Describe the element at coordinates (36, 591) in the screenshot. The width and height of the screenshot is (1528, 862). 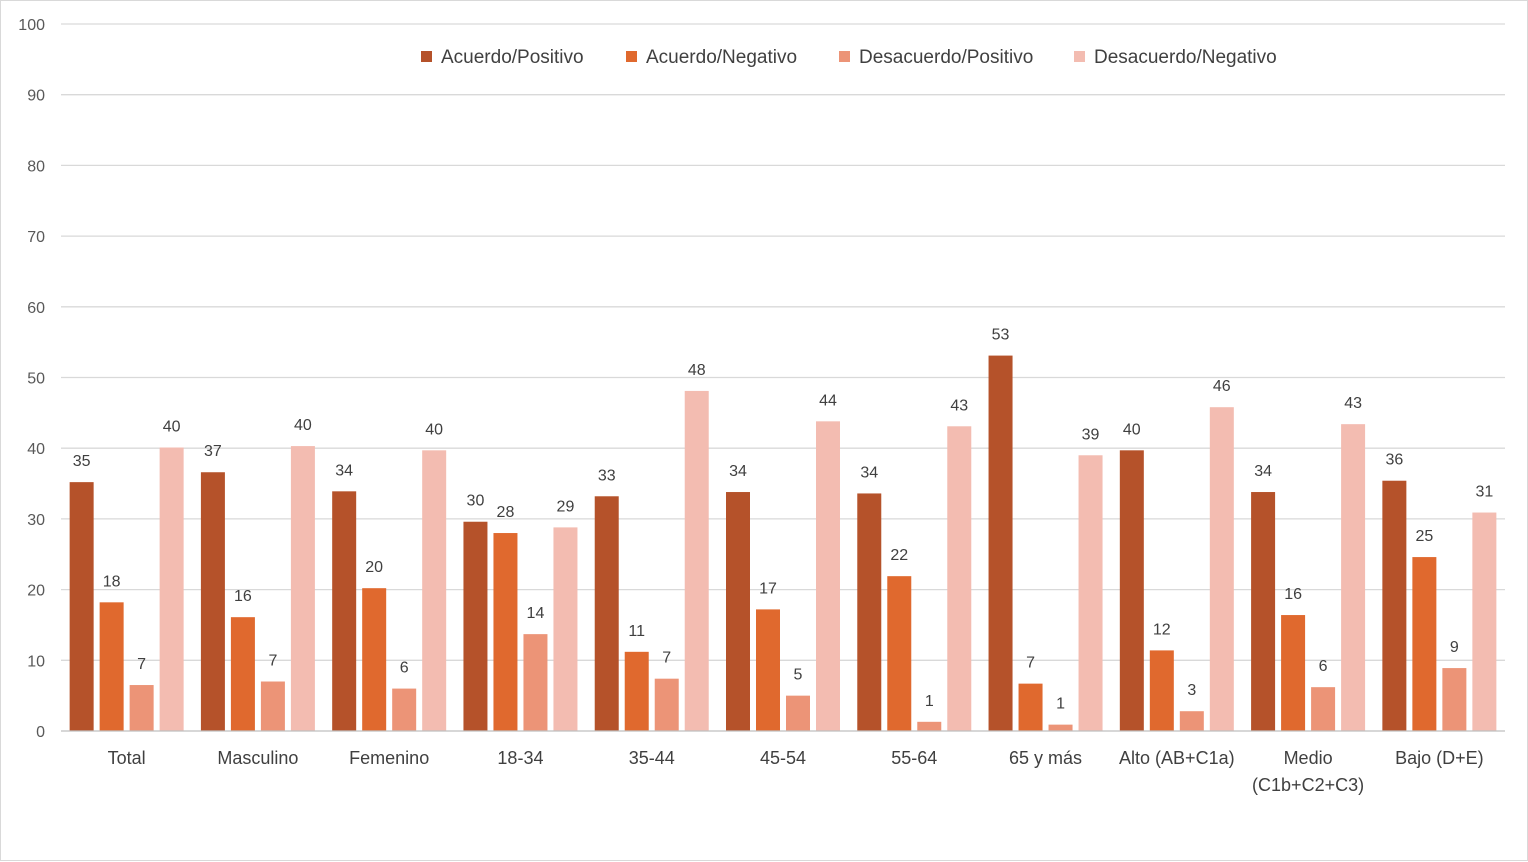
I see `y-tick-label: 20` at that location.